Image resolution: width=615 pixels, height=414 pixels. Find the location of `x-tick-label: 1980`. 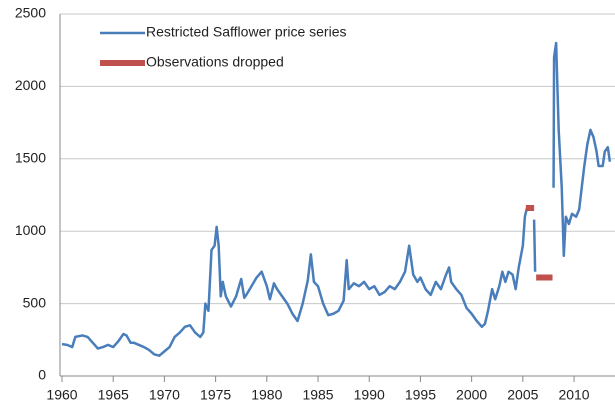

x-tick-label: 1980 is located at coordinates (266, 395).